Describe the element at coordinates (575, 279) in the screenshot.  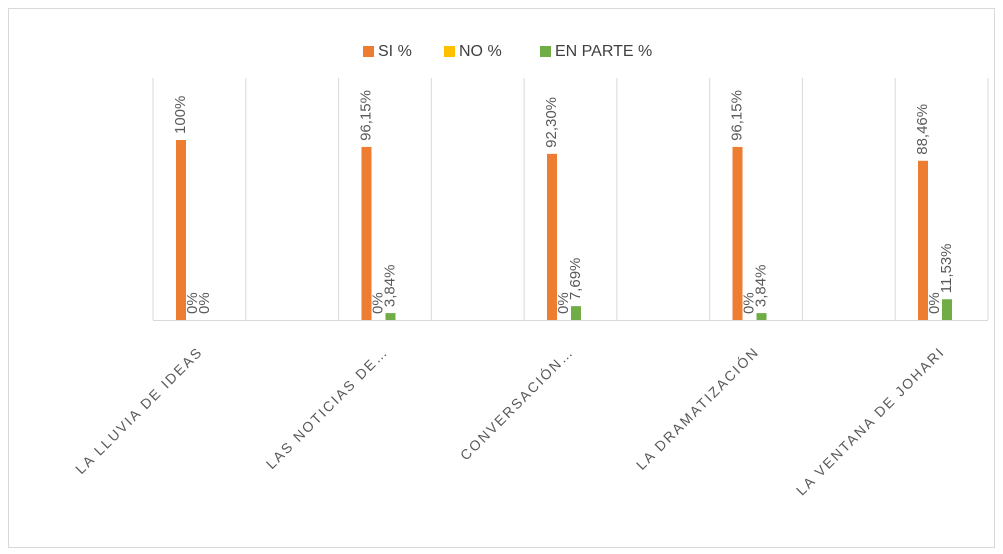
I see `value-label: 7,69%` at that location.